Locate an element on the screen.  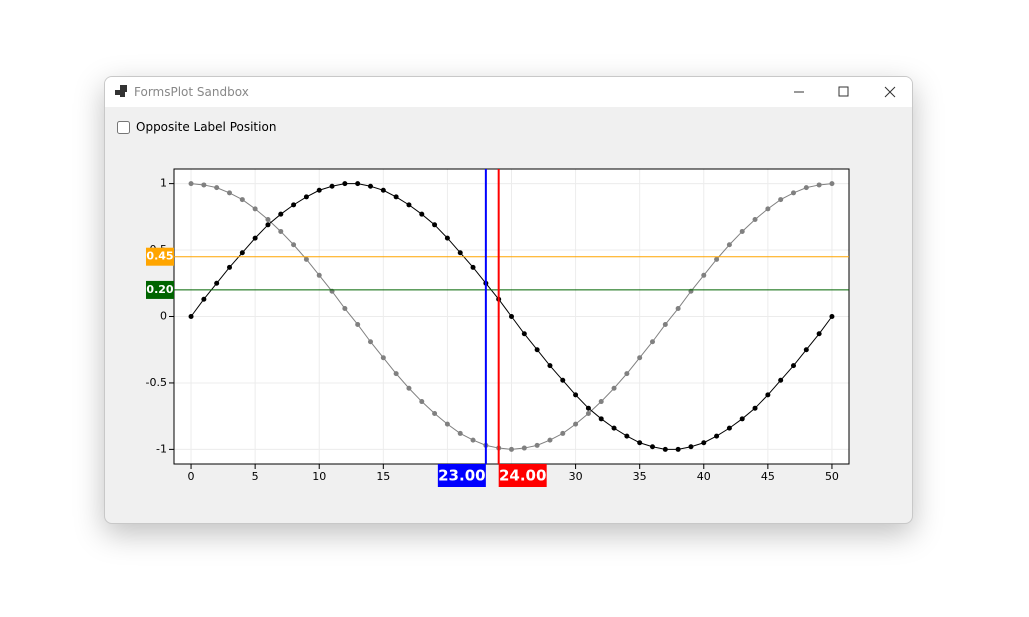
minimize-button is located at coordinates (799, 92).